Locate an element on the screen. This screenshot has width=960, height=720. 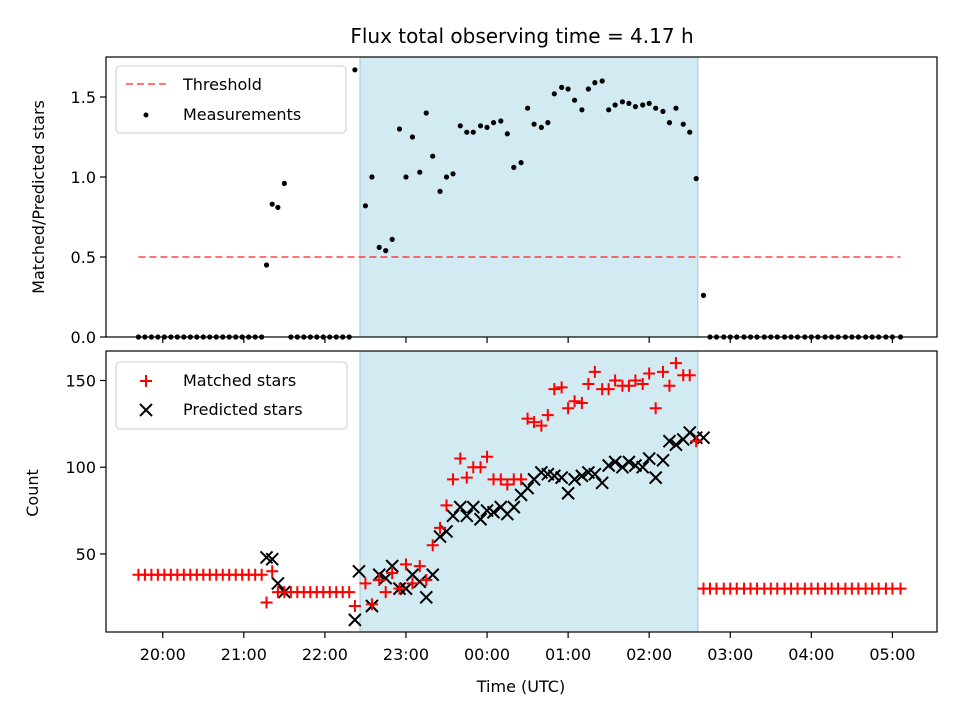
x-tick-label: 05:00 is located at coordinates (892, 654).